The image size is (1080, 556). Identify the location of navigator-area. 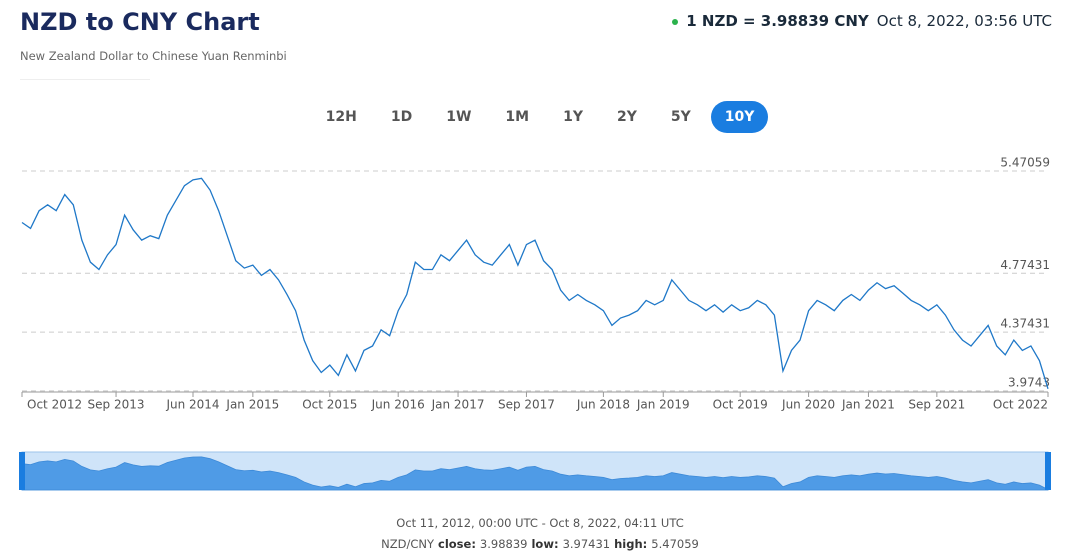
(535, 473).